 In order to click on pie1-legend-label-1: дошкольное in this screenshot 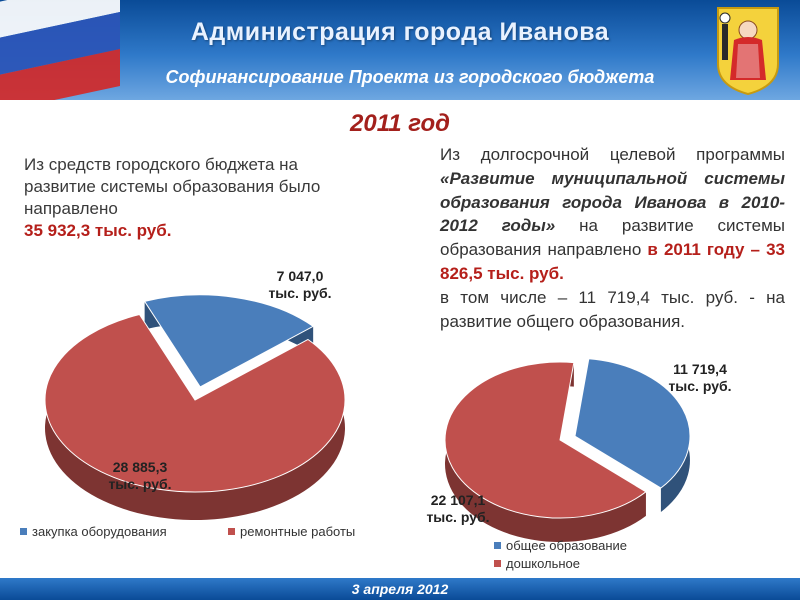, I will do `click(543, 563)`.